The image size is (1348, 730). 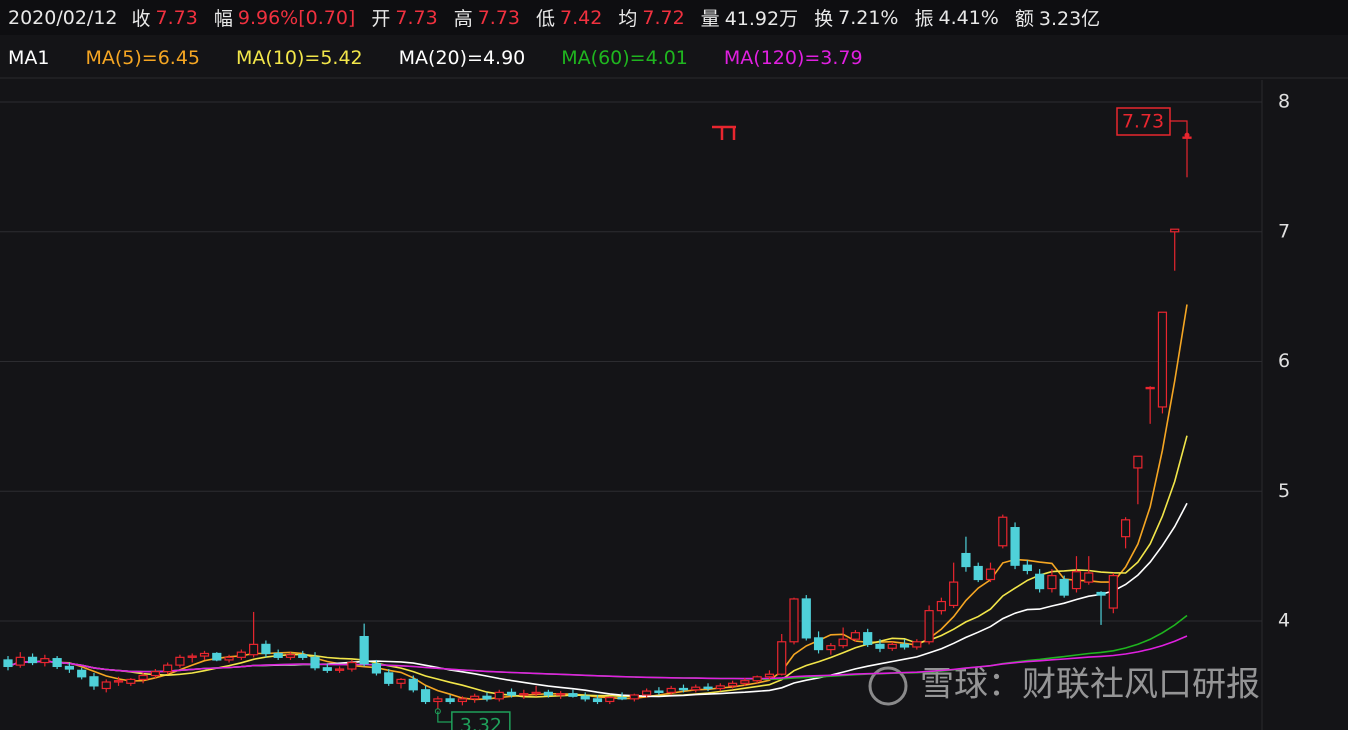 I want to click on quote-label: 额, so click(x=1024, y=19).